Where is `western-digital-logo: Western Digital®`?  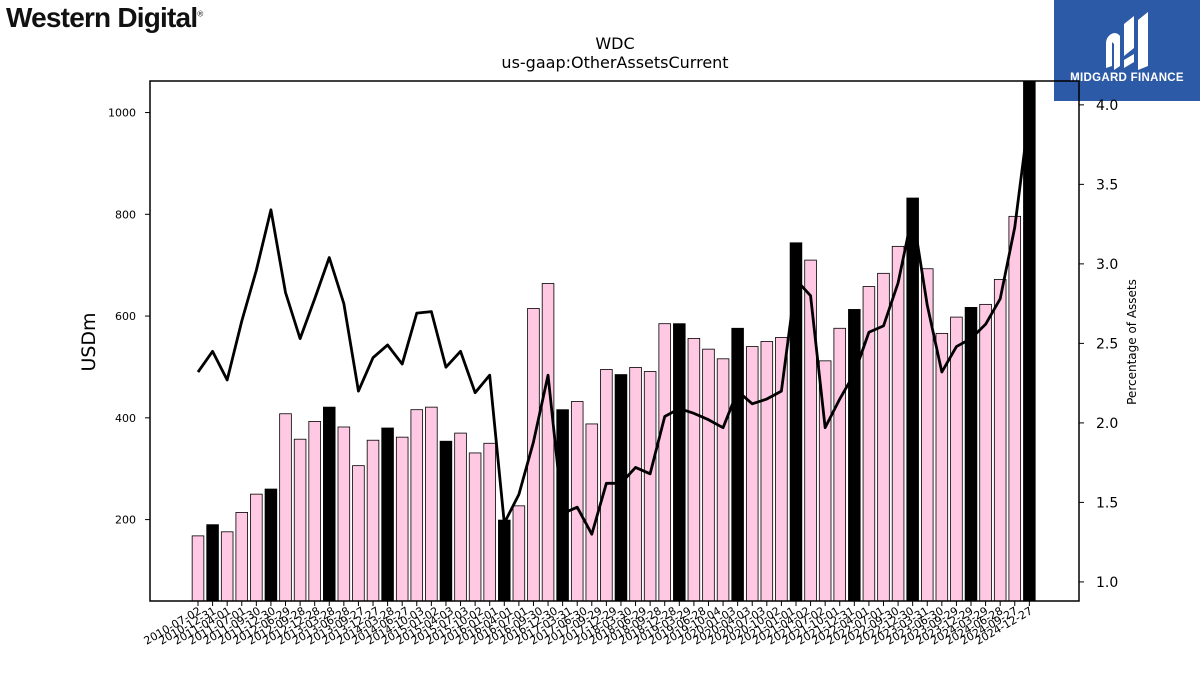
western-digital-logo: Western Digital® is located at coordinates (104, 18).